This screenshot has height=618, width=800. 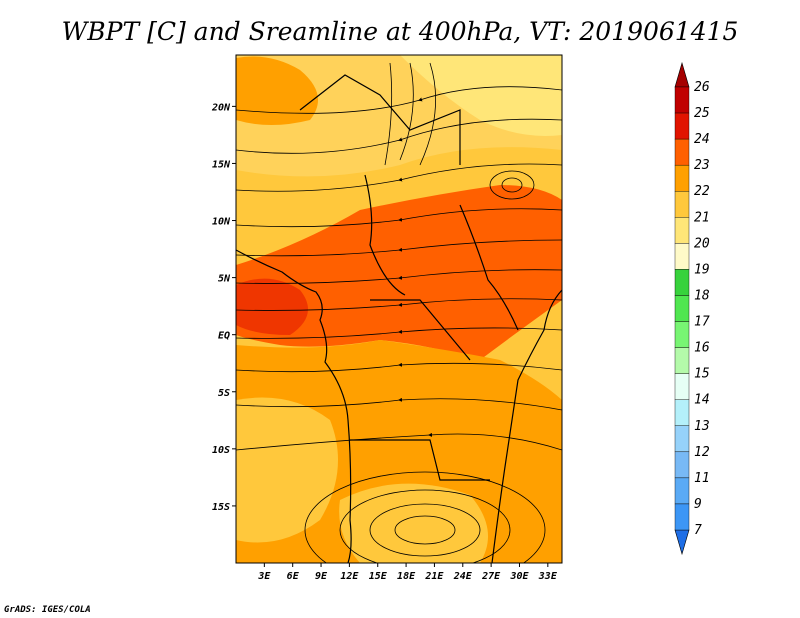 I want to click on shade-northeast-cool, so click(x=481, y=95).